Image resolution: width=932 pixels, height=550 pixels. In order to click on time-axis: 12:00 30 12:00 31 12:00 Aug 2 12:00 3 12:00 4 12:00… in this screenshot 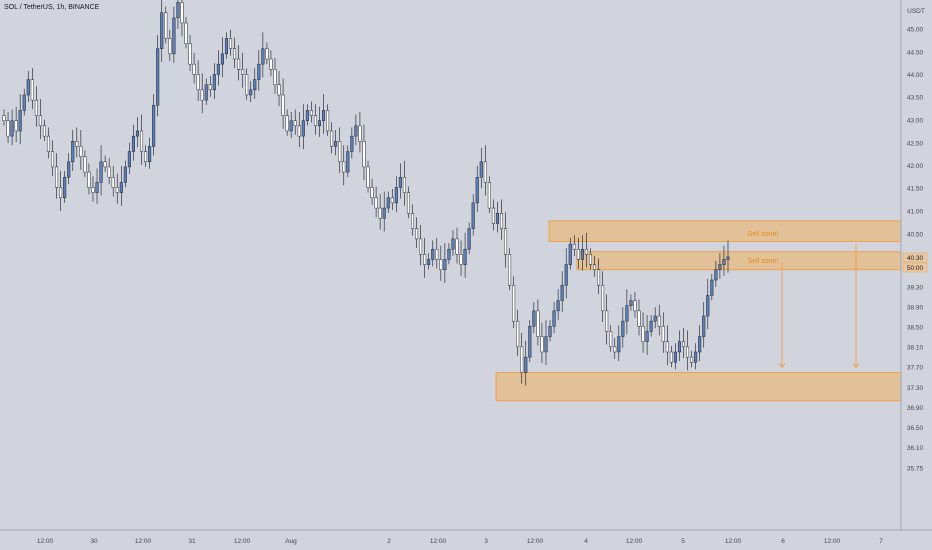, I will do `click(460, 541)`.